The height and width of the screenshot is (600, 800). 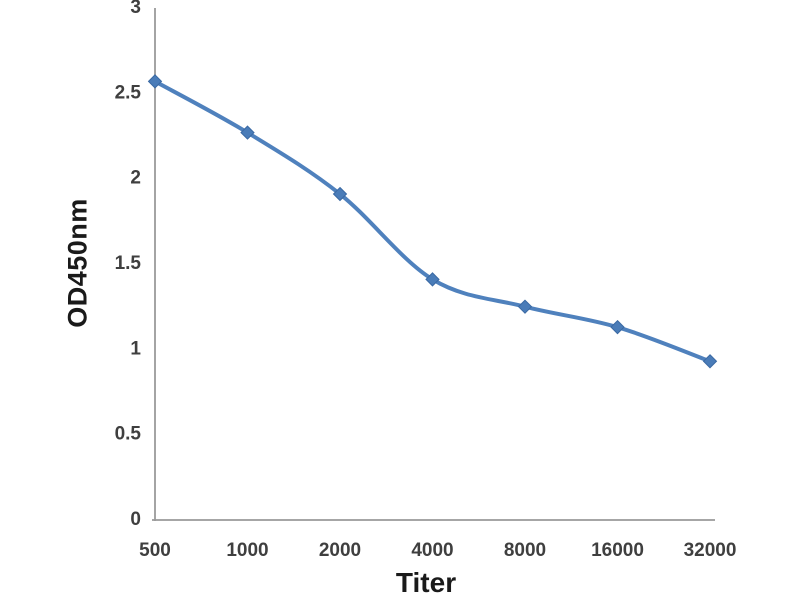 I want to click on y-tick-label: 3, so click(x=135, y=9).